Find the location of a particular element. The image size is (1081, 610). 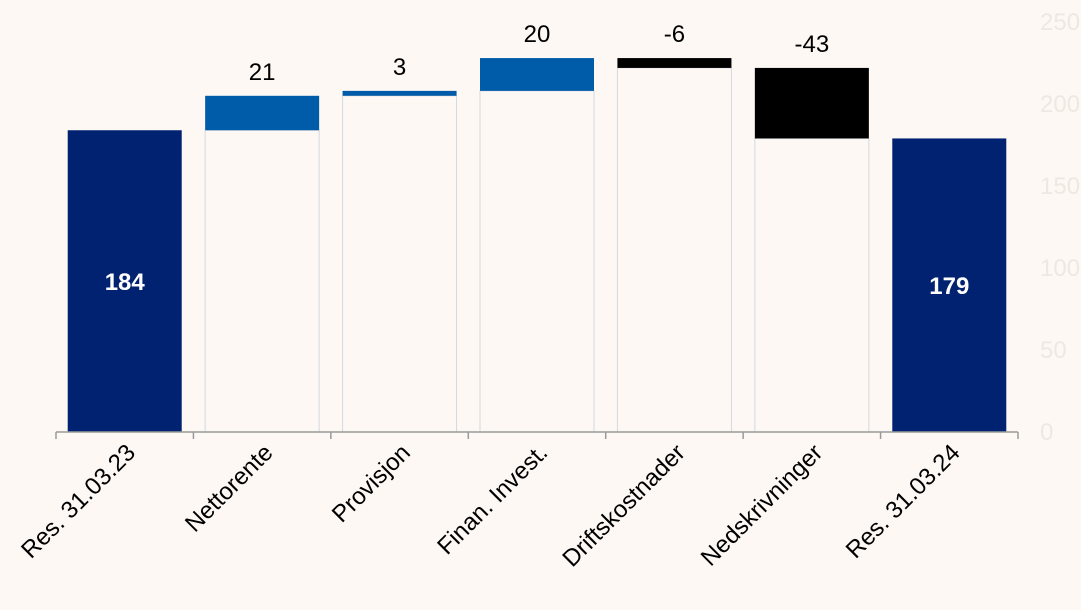

x-tick-label: Res. 31.03.23 is located at coordinates (78, 501).